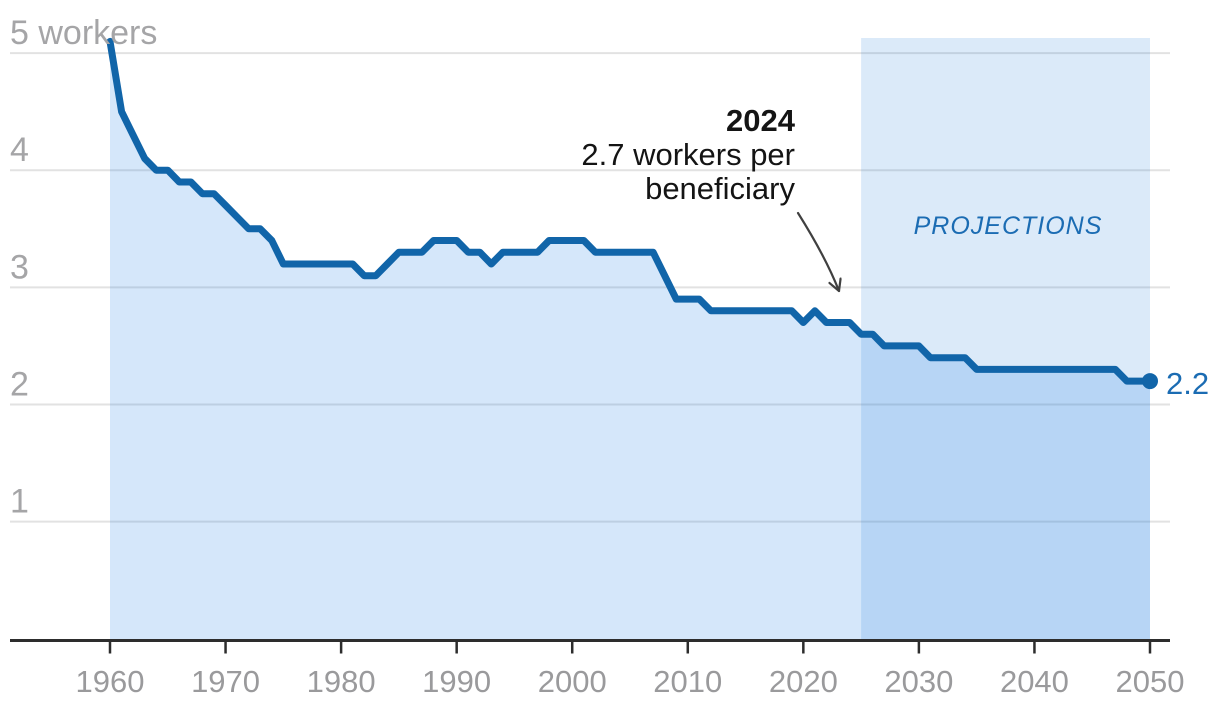  Describe the element at coordinates (687, 681) in the screenshot. I see `x-axis-tick-label: 2010` at that location.